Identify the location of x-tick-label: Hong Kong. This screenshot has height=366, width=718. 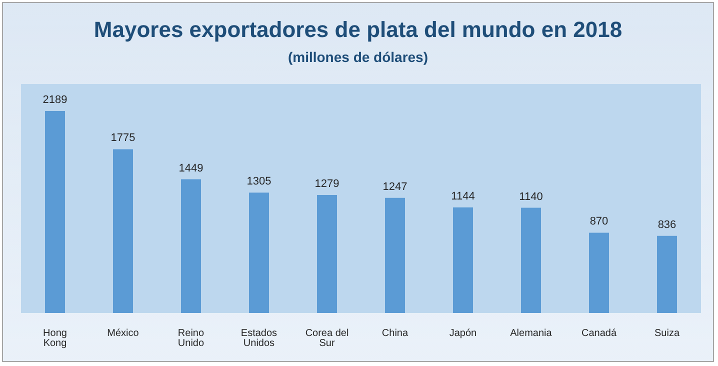
(55, 339).